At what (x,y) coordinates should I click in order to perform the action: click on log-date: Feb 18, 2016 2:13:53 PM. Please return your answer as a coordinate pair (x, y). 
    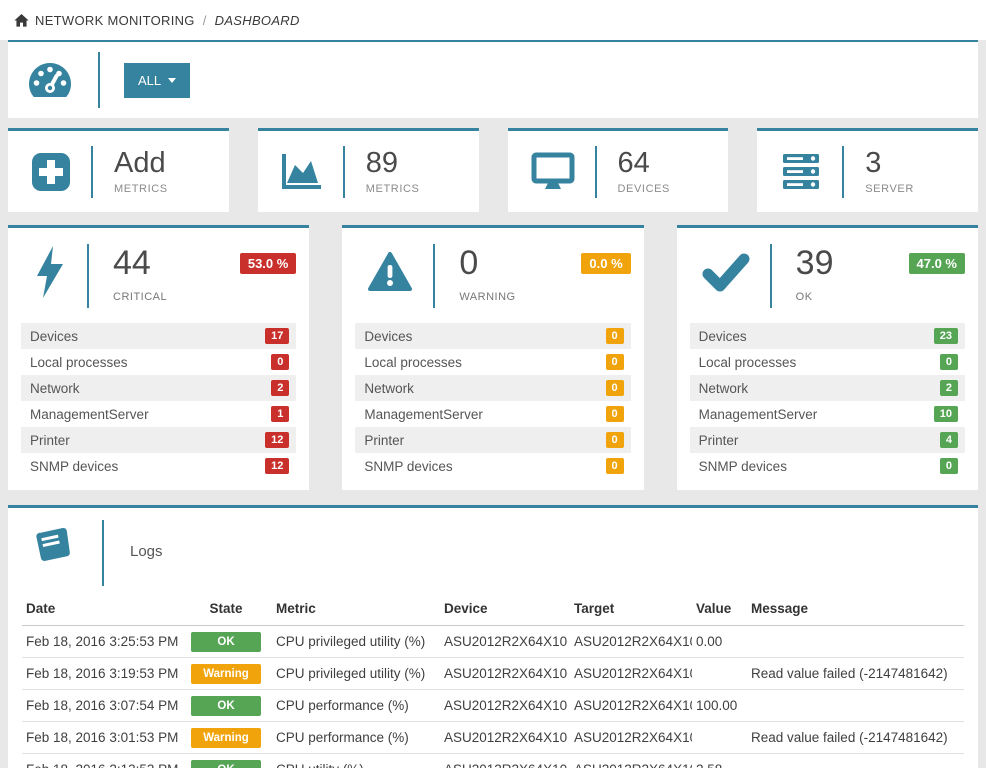
    Looking at the image, I should click on (101, 760).